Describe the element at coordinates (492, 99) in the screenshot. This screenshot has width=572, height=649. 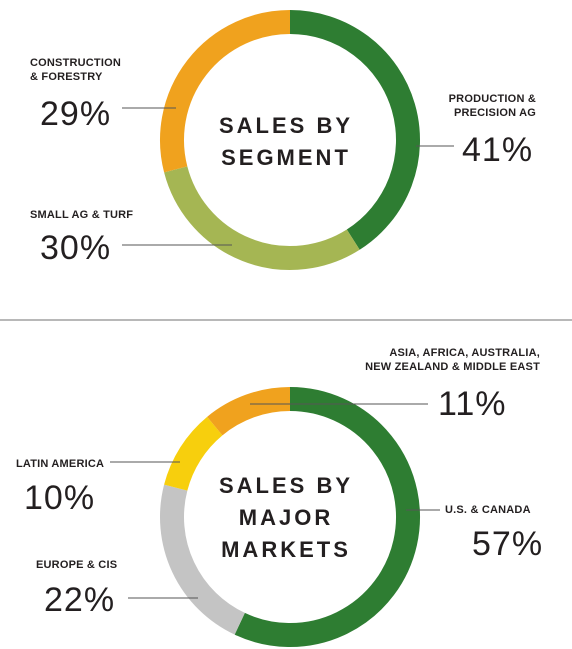
I see `production-label-line-1: PRODUCTION &` at that location.